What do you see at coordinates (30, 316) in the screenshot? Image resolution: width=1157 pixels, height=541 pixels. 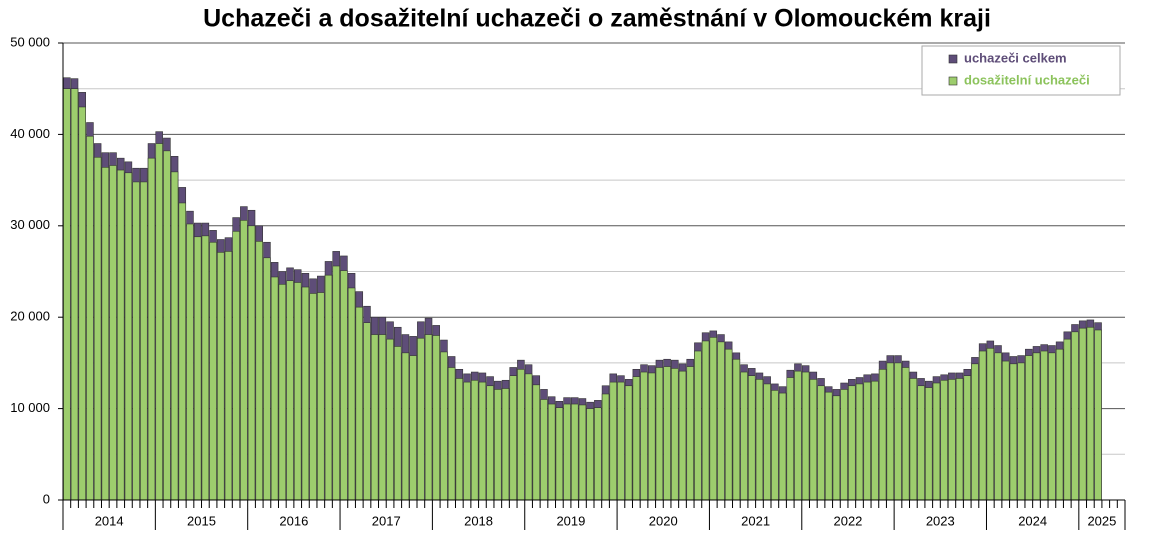 I see `y-tick-label: 20 000` at bounding box center [30, 316].